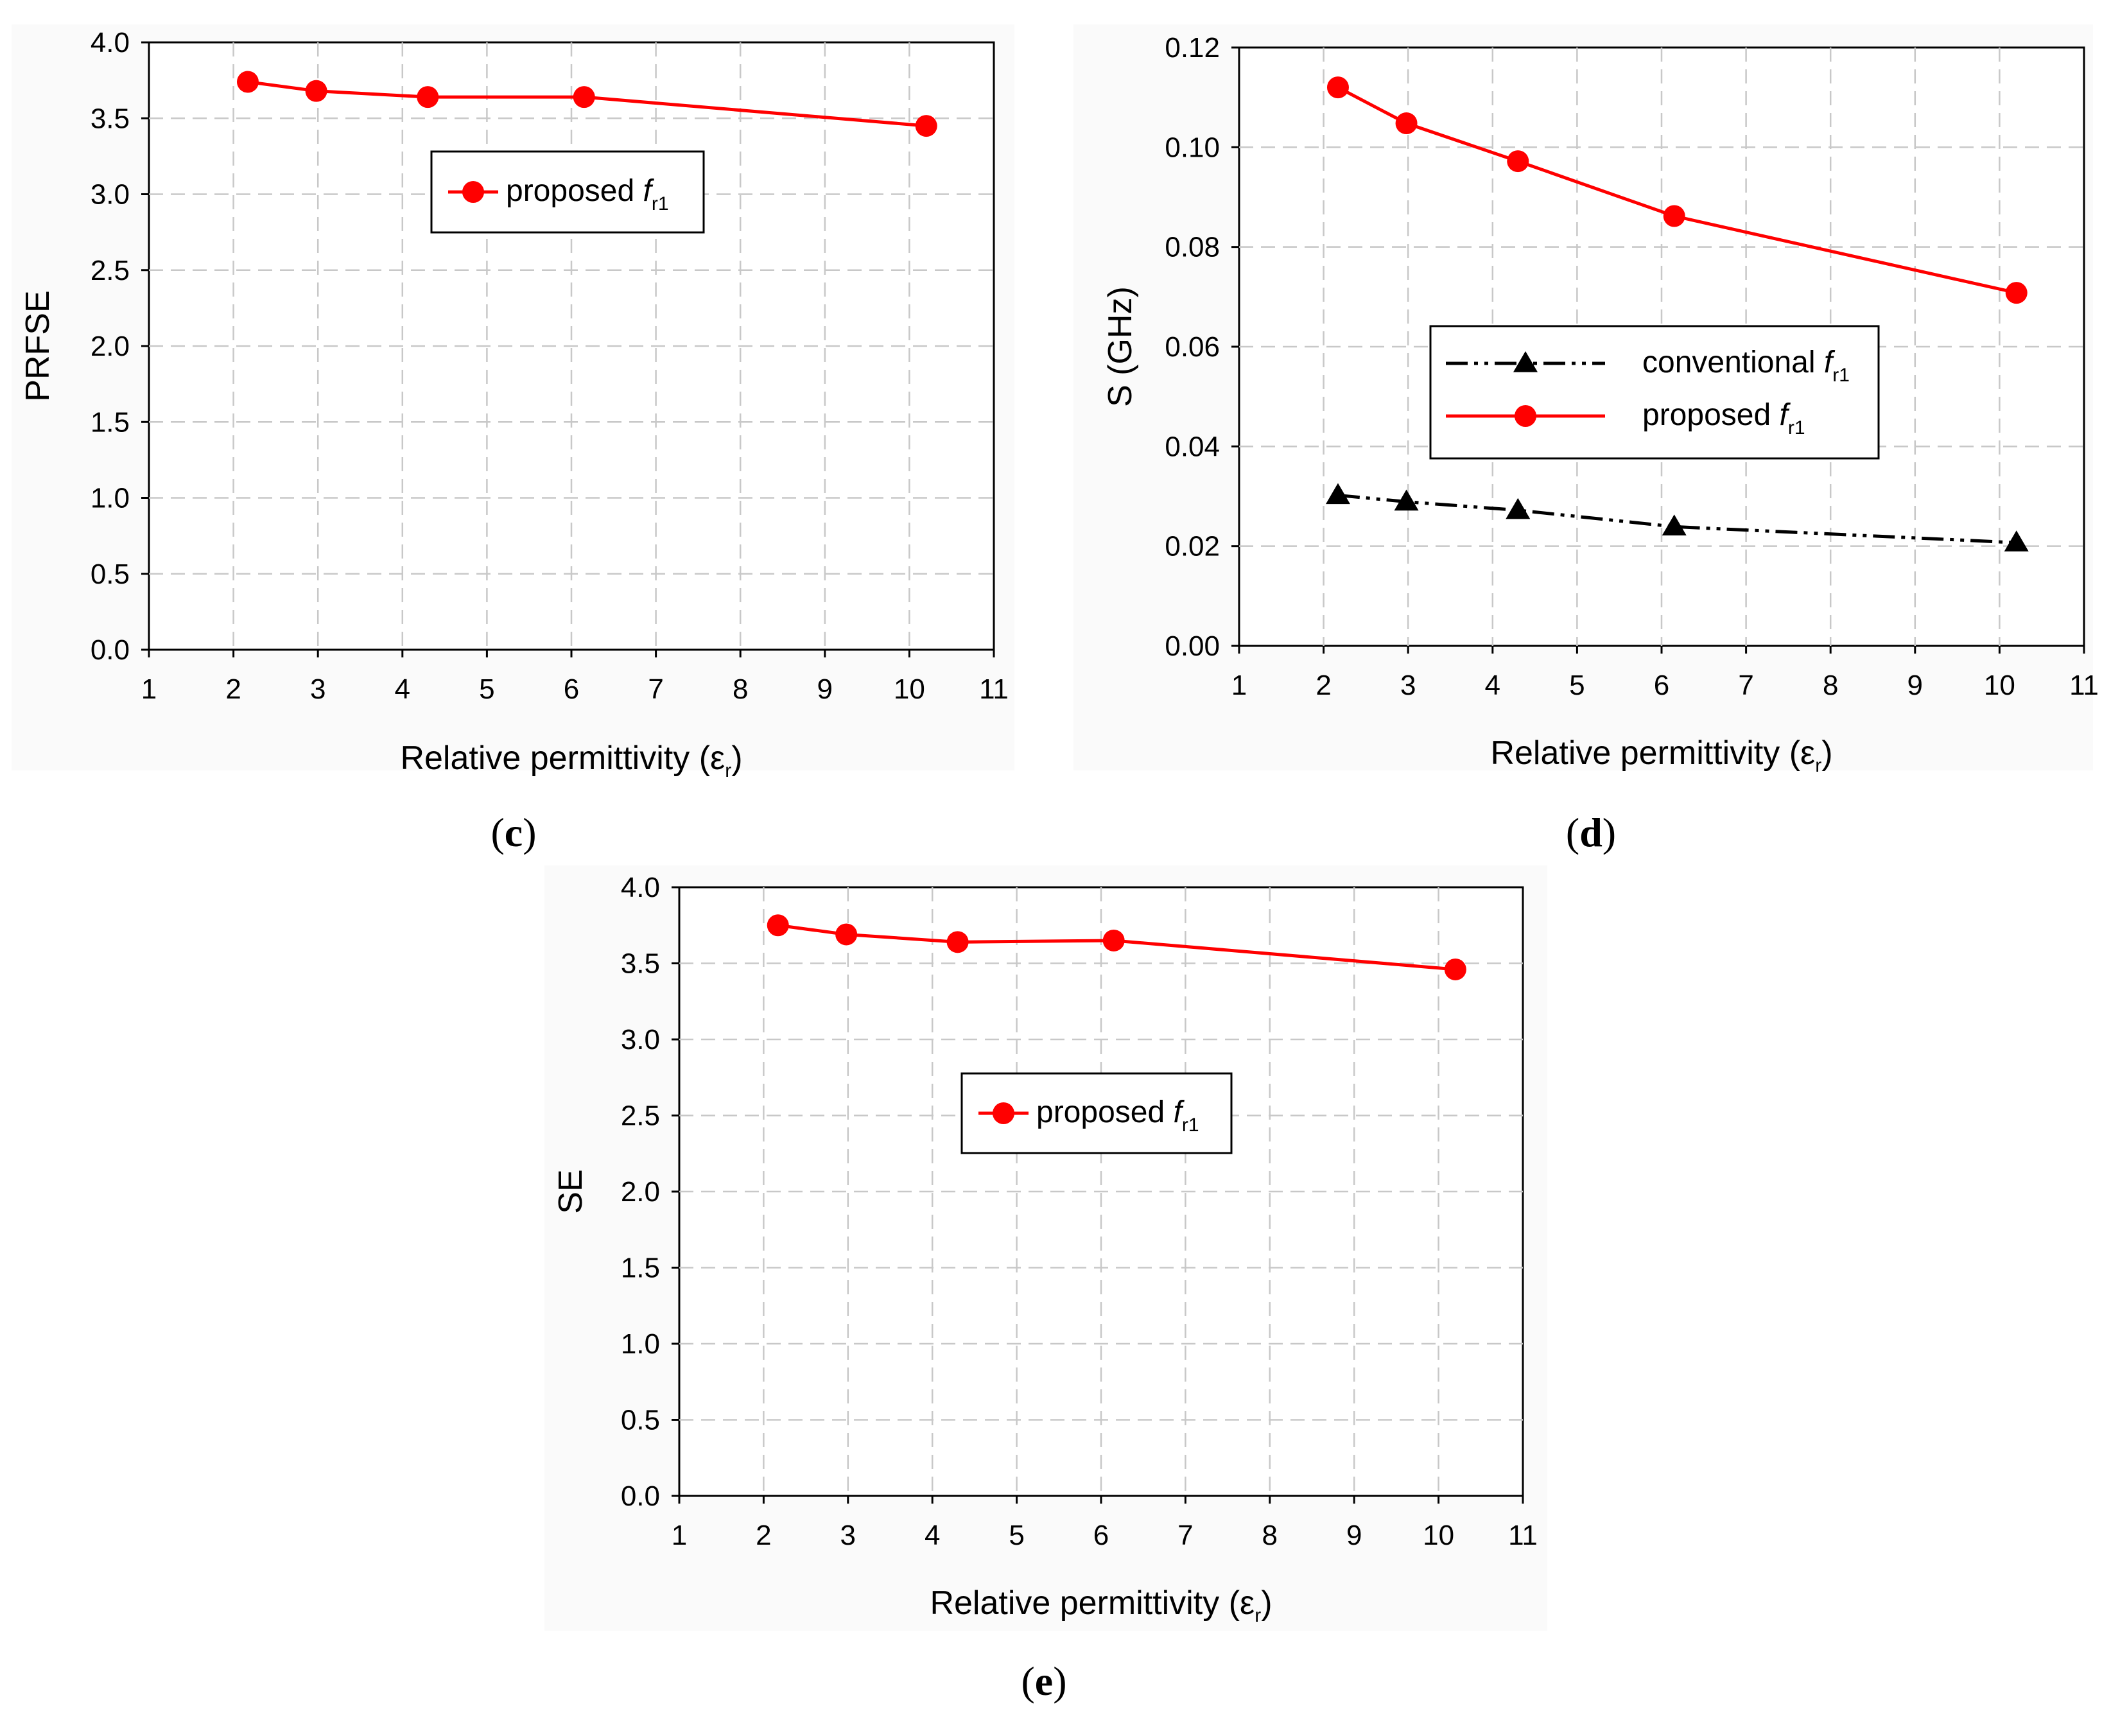 This screenshot has height=1736, width=2102. Describe the element at coordinates (110, 42) in the screenshot. I see `y-tick-label: 4.0` at that location.